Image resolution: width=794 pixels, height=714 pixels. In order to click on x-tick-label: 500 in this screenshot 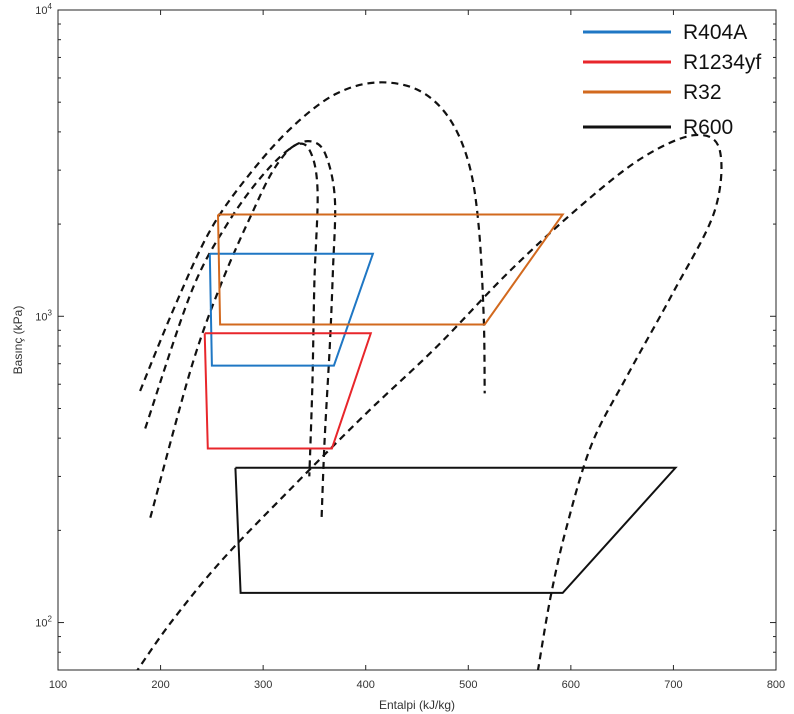, I will do `click(468, 685)`.